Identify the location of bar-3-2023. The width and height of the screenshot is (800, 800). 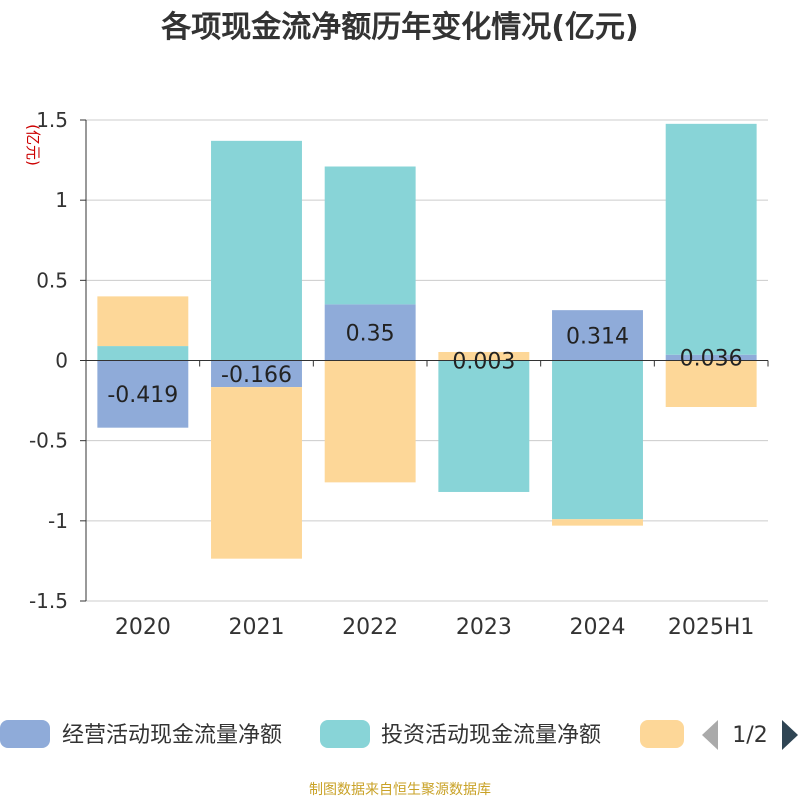
(484, 356).